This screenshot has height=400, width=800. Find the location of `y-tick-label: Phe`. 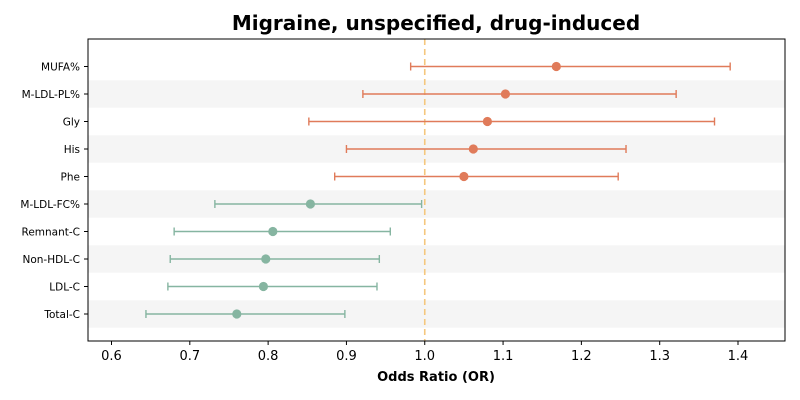

y-tick-label: Phe is located at coordinates (70, 178).